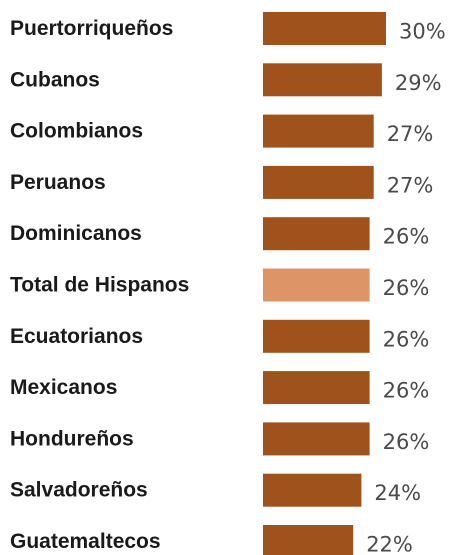  I want to click on category-label: Mexicanos, so click(63, 387).